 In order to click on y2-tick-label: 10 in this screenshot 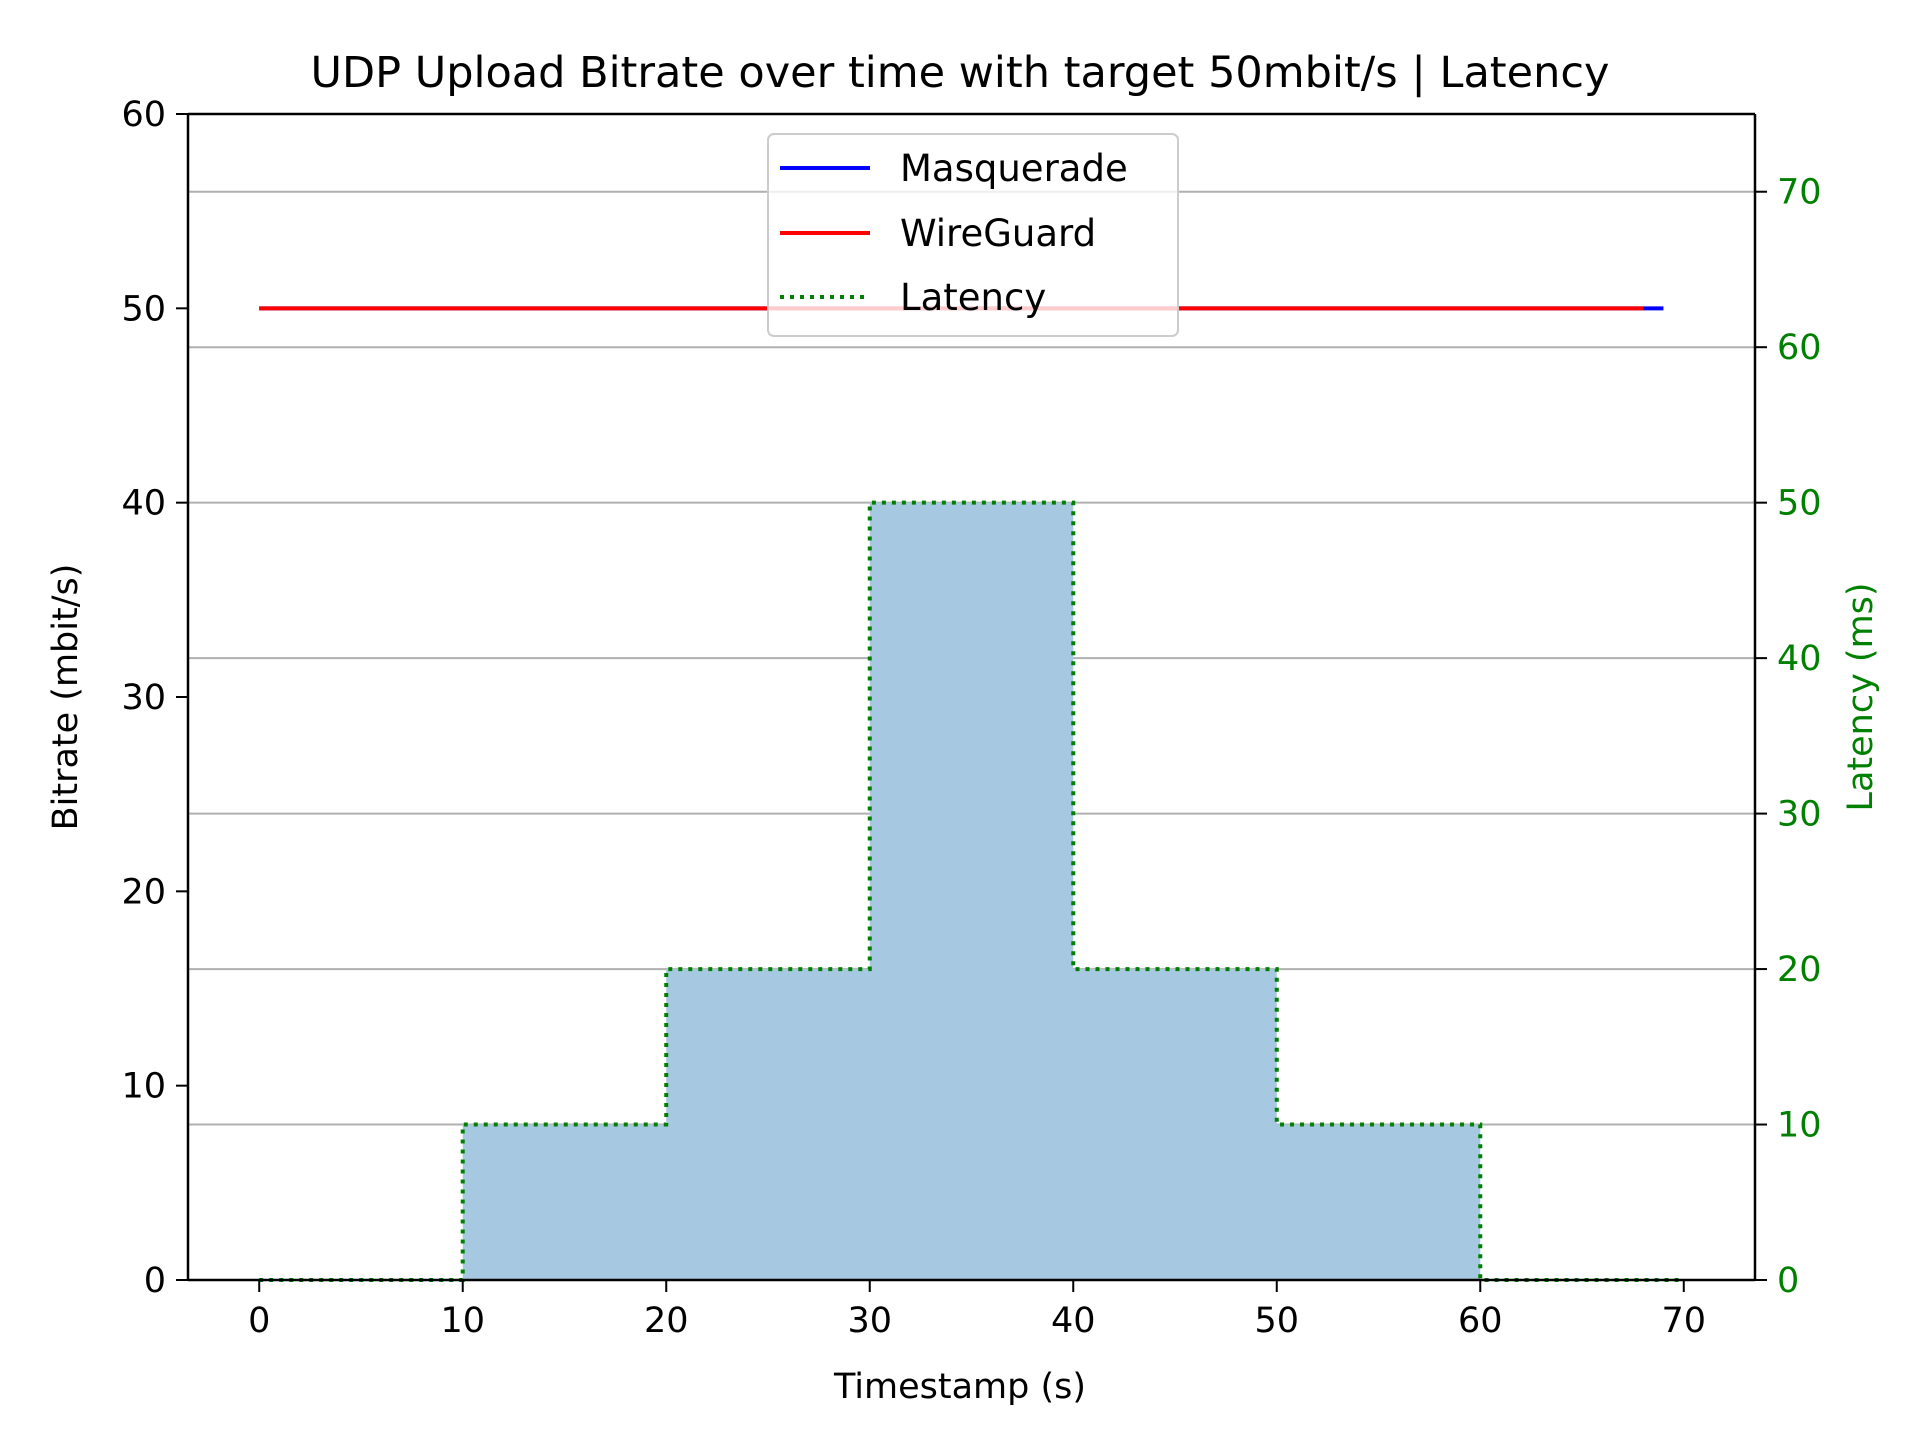, I will do `click(1799, 1126)`.